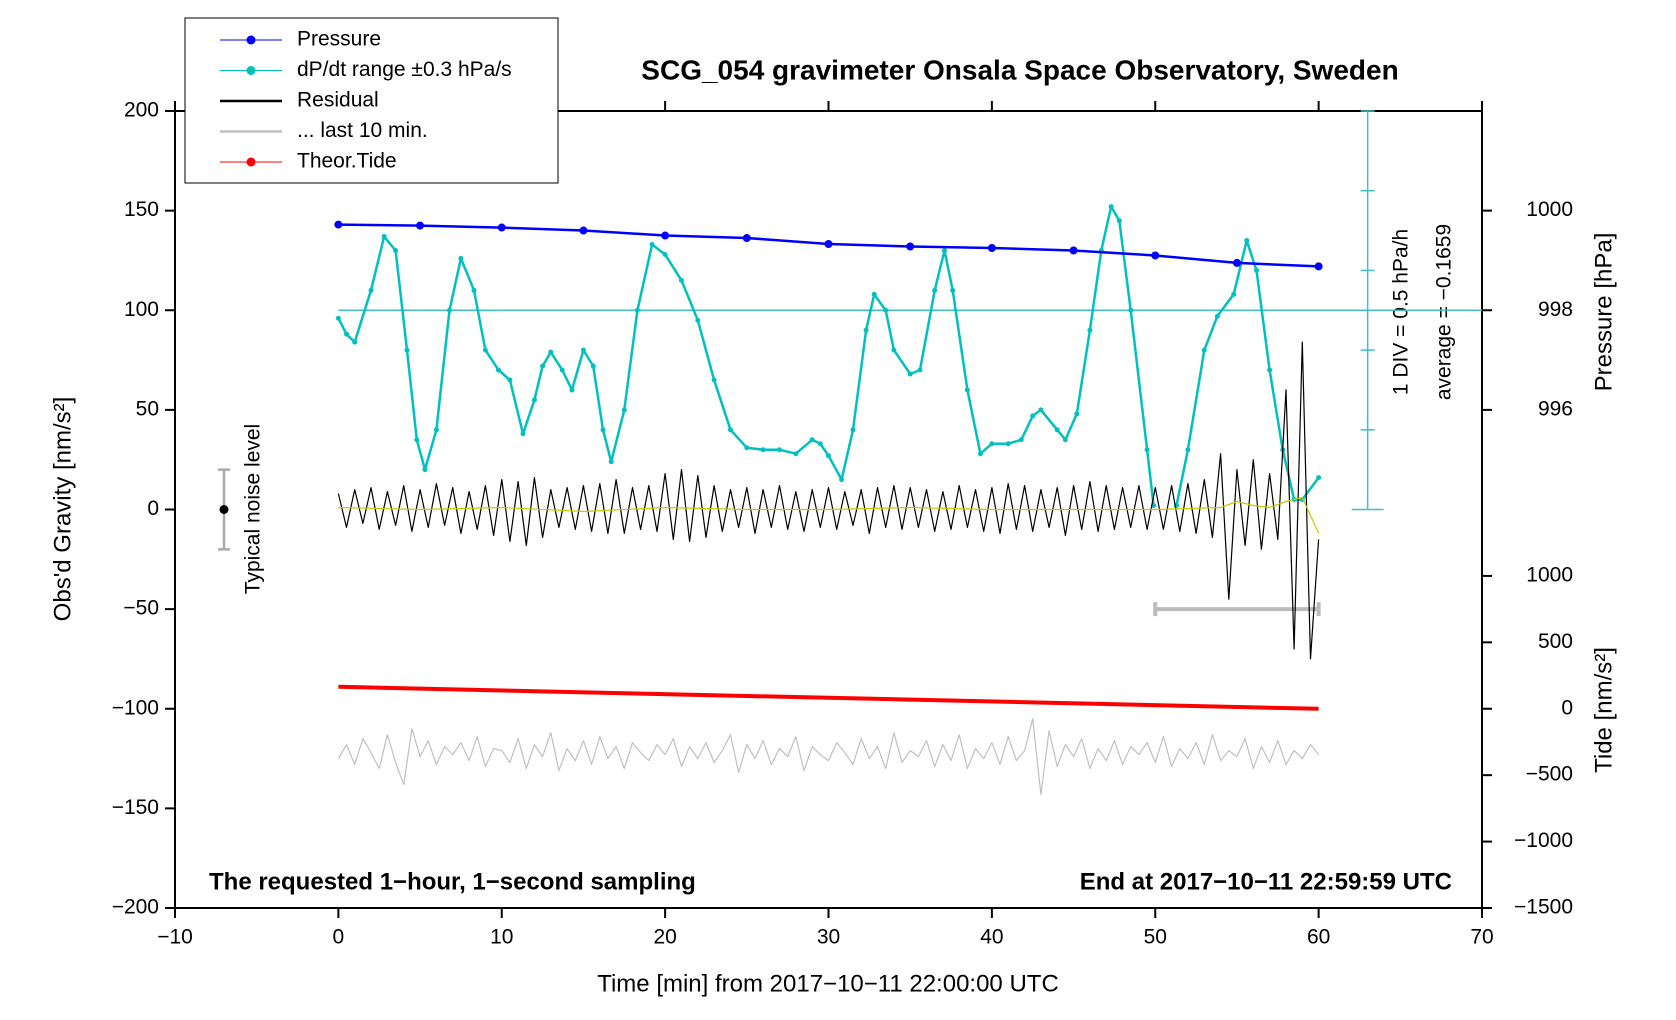  Describe the element at coordinates (175, 937) in the screenshot. I see `x-tick-label: −10` at that location.